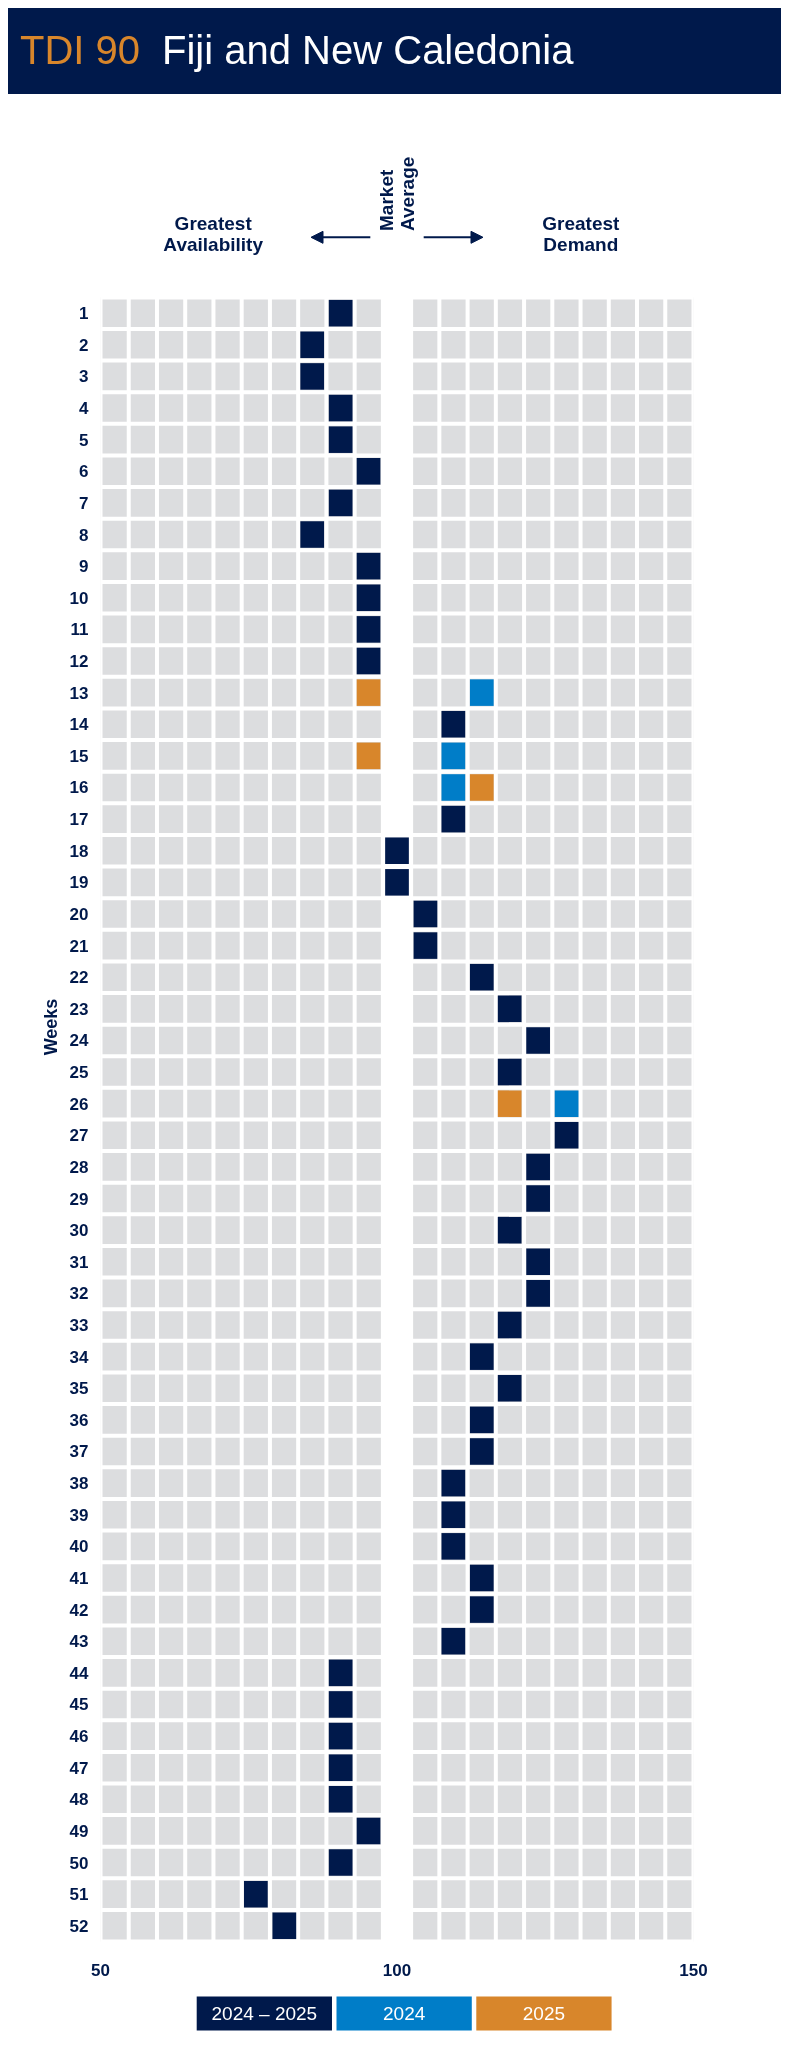  I want to click on y-tick-label: 15, so click(79, 756).